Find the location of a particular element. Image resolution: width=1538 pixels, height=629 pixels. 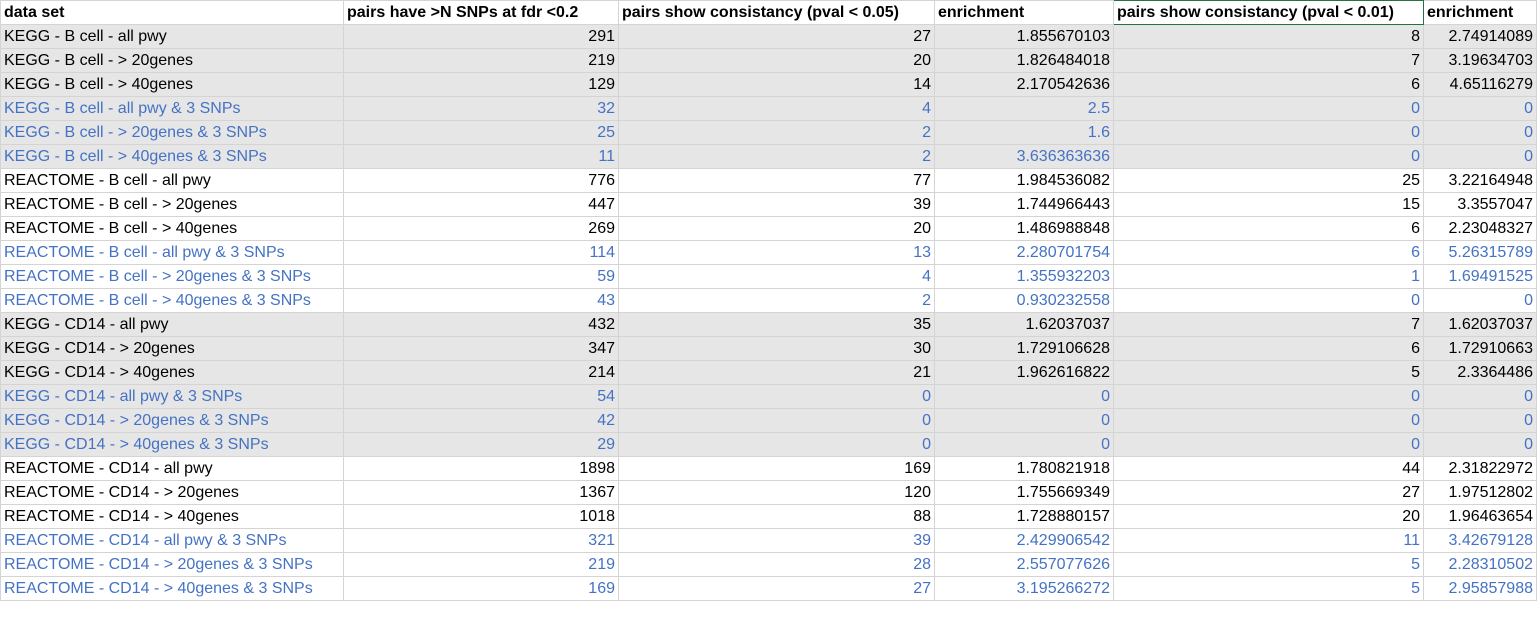

enrichment-005-cell: 1.729106628 is located at coordinates (1024, 348).